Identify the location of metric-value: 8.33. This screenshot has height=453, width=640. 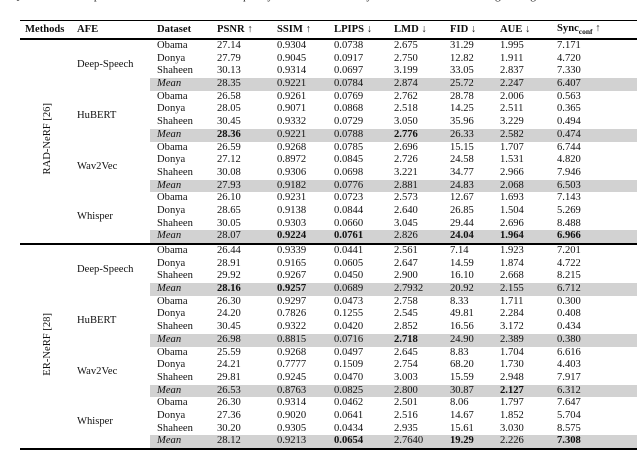
(459, 301).